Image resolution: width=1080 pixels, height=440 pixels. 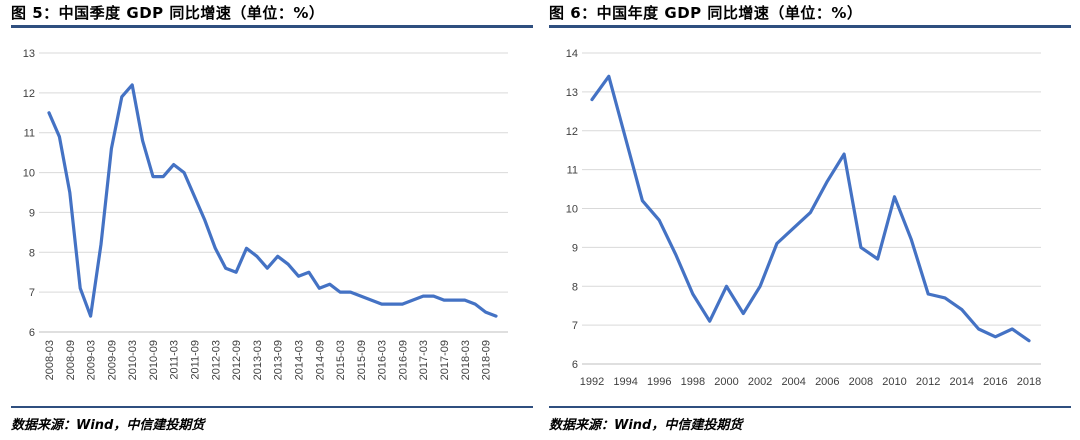 I want to click on y-tick-label: 7, so click(x=32, y=293).